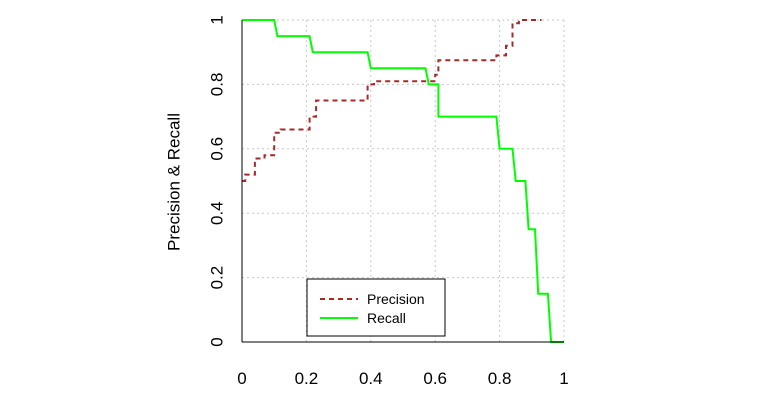 The height and width of the screenshot is (407, 765). I want to click on x-tick-label: 0, so click(241, 378).